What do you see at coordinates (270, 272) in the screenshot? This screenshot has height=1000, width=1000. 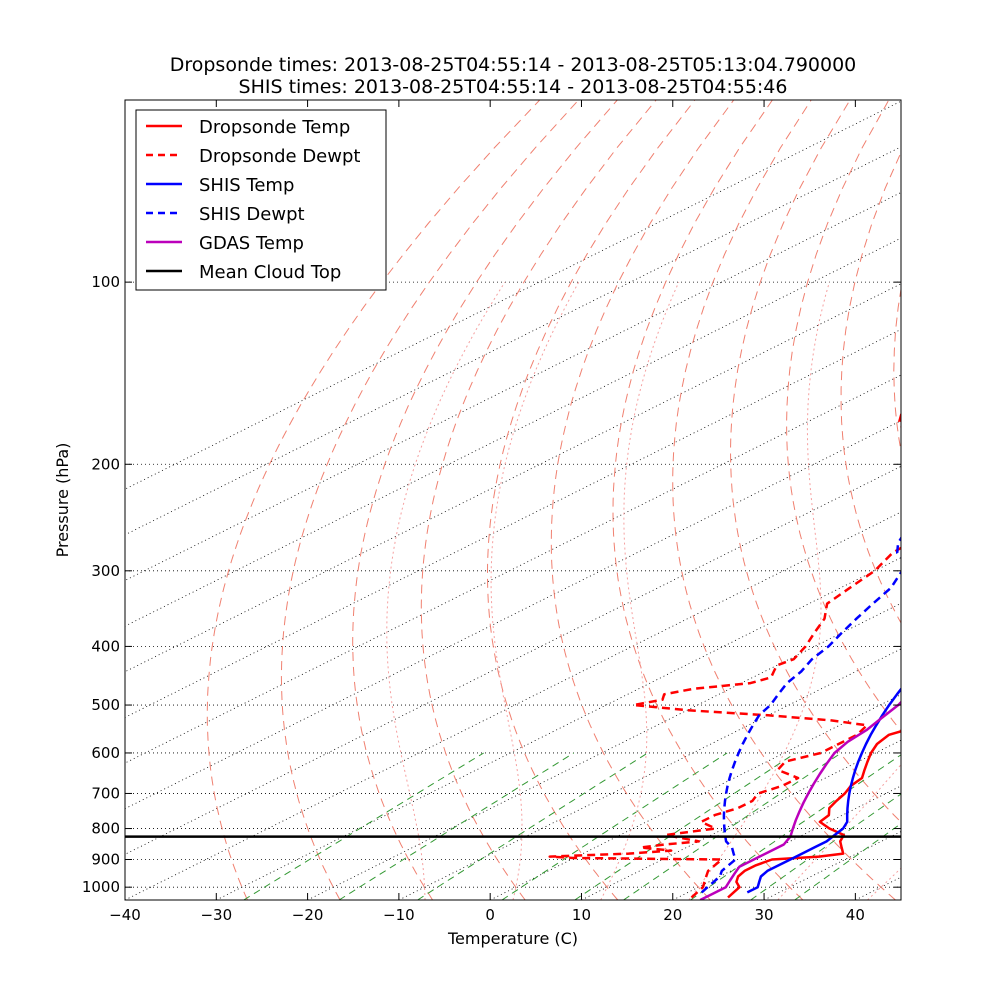 I see `legend-label-mean-cloud-top: Mean Cloud Top` at bounding box center [270, 272].